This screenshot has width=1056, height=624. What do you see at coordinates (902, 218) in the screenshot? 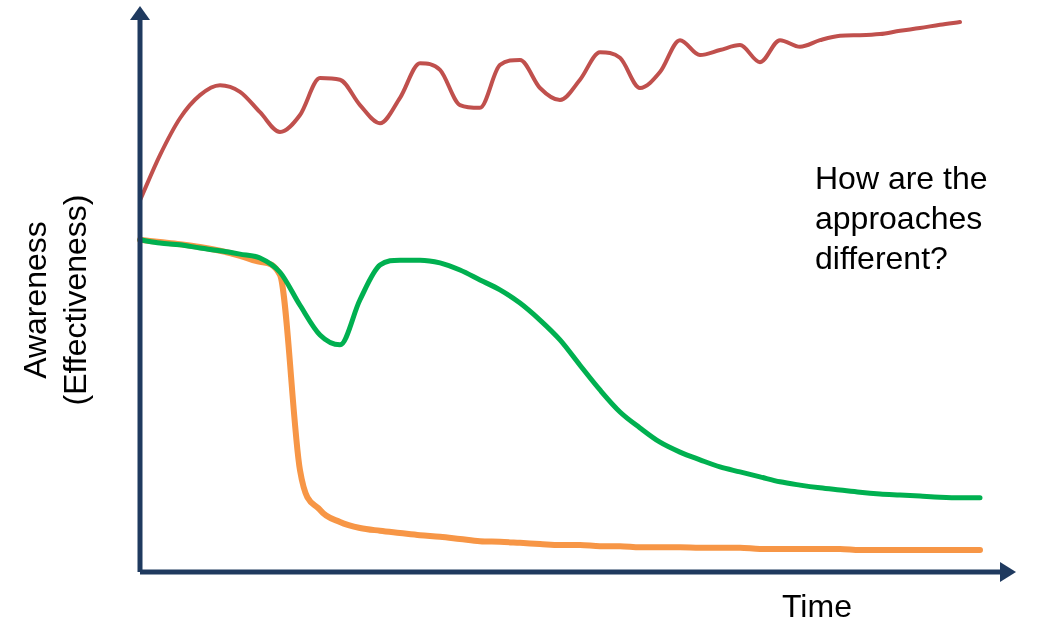
I see `annotation: How are the approaches different?` at bounding box center [902, 218].